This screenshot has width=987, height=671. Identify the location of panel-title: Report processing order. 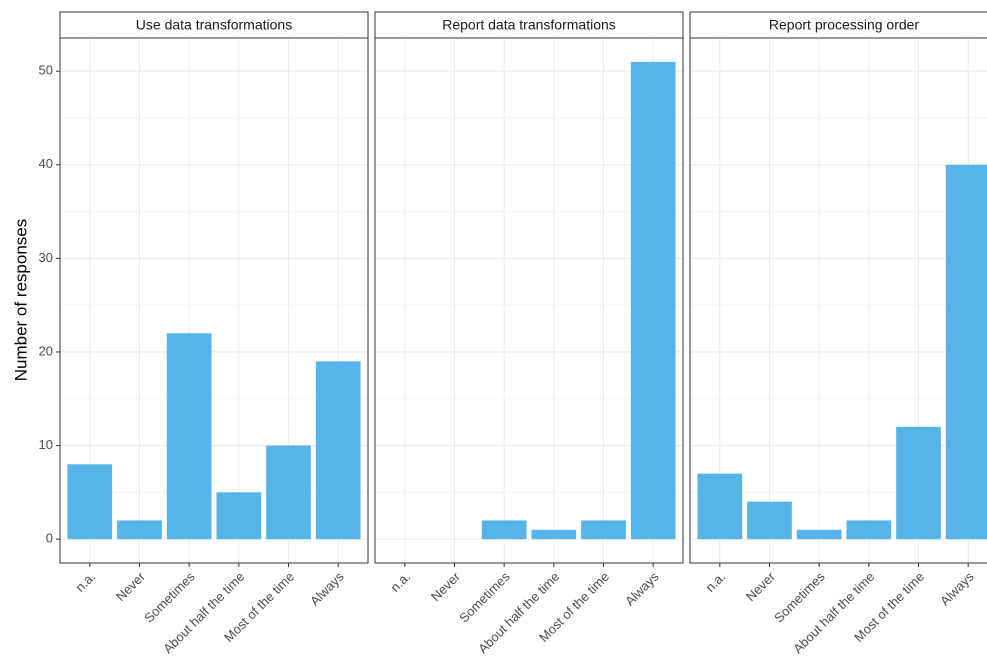
(844, 25).